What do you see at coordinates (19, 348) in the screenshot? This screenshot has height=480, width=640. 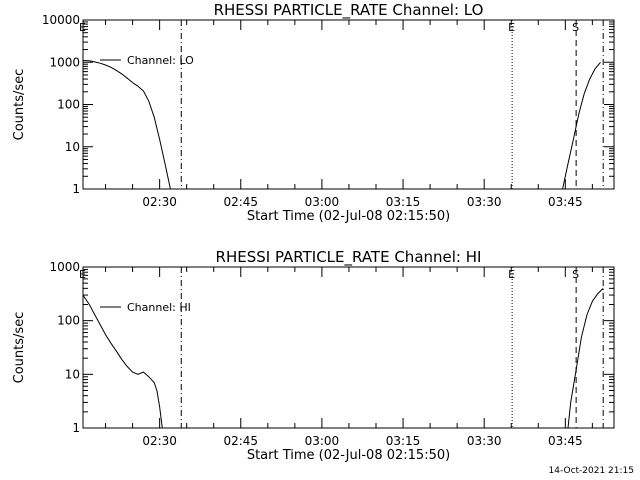 I see `panel-2-ylabel: Counts/sec` at bounding box center [19, 348].